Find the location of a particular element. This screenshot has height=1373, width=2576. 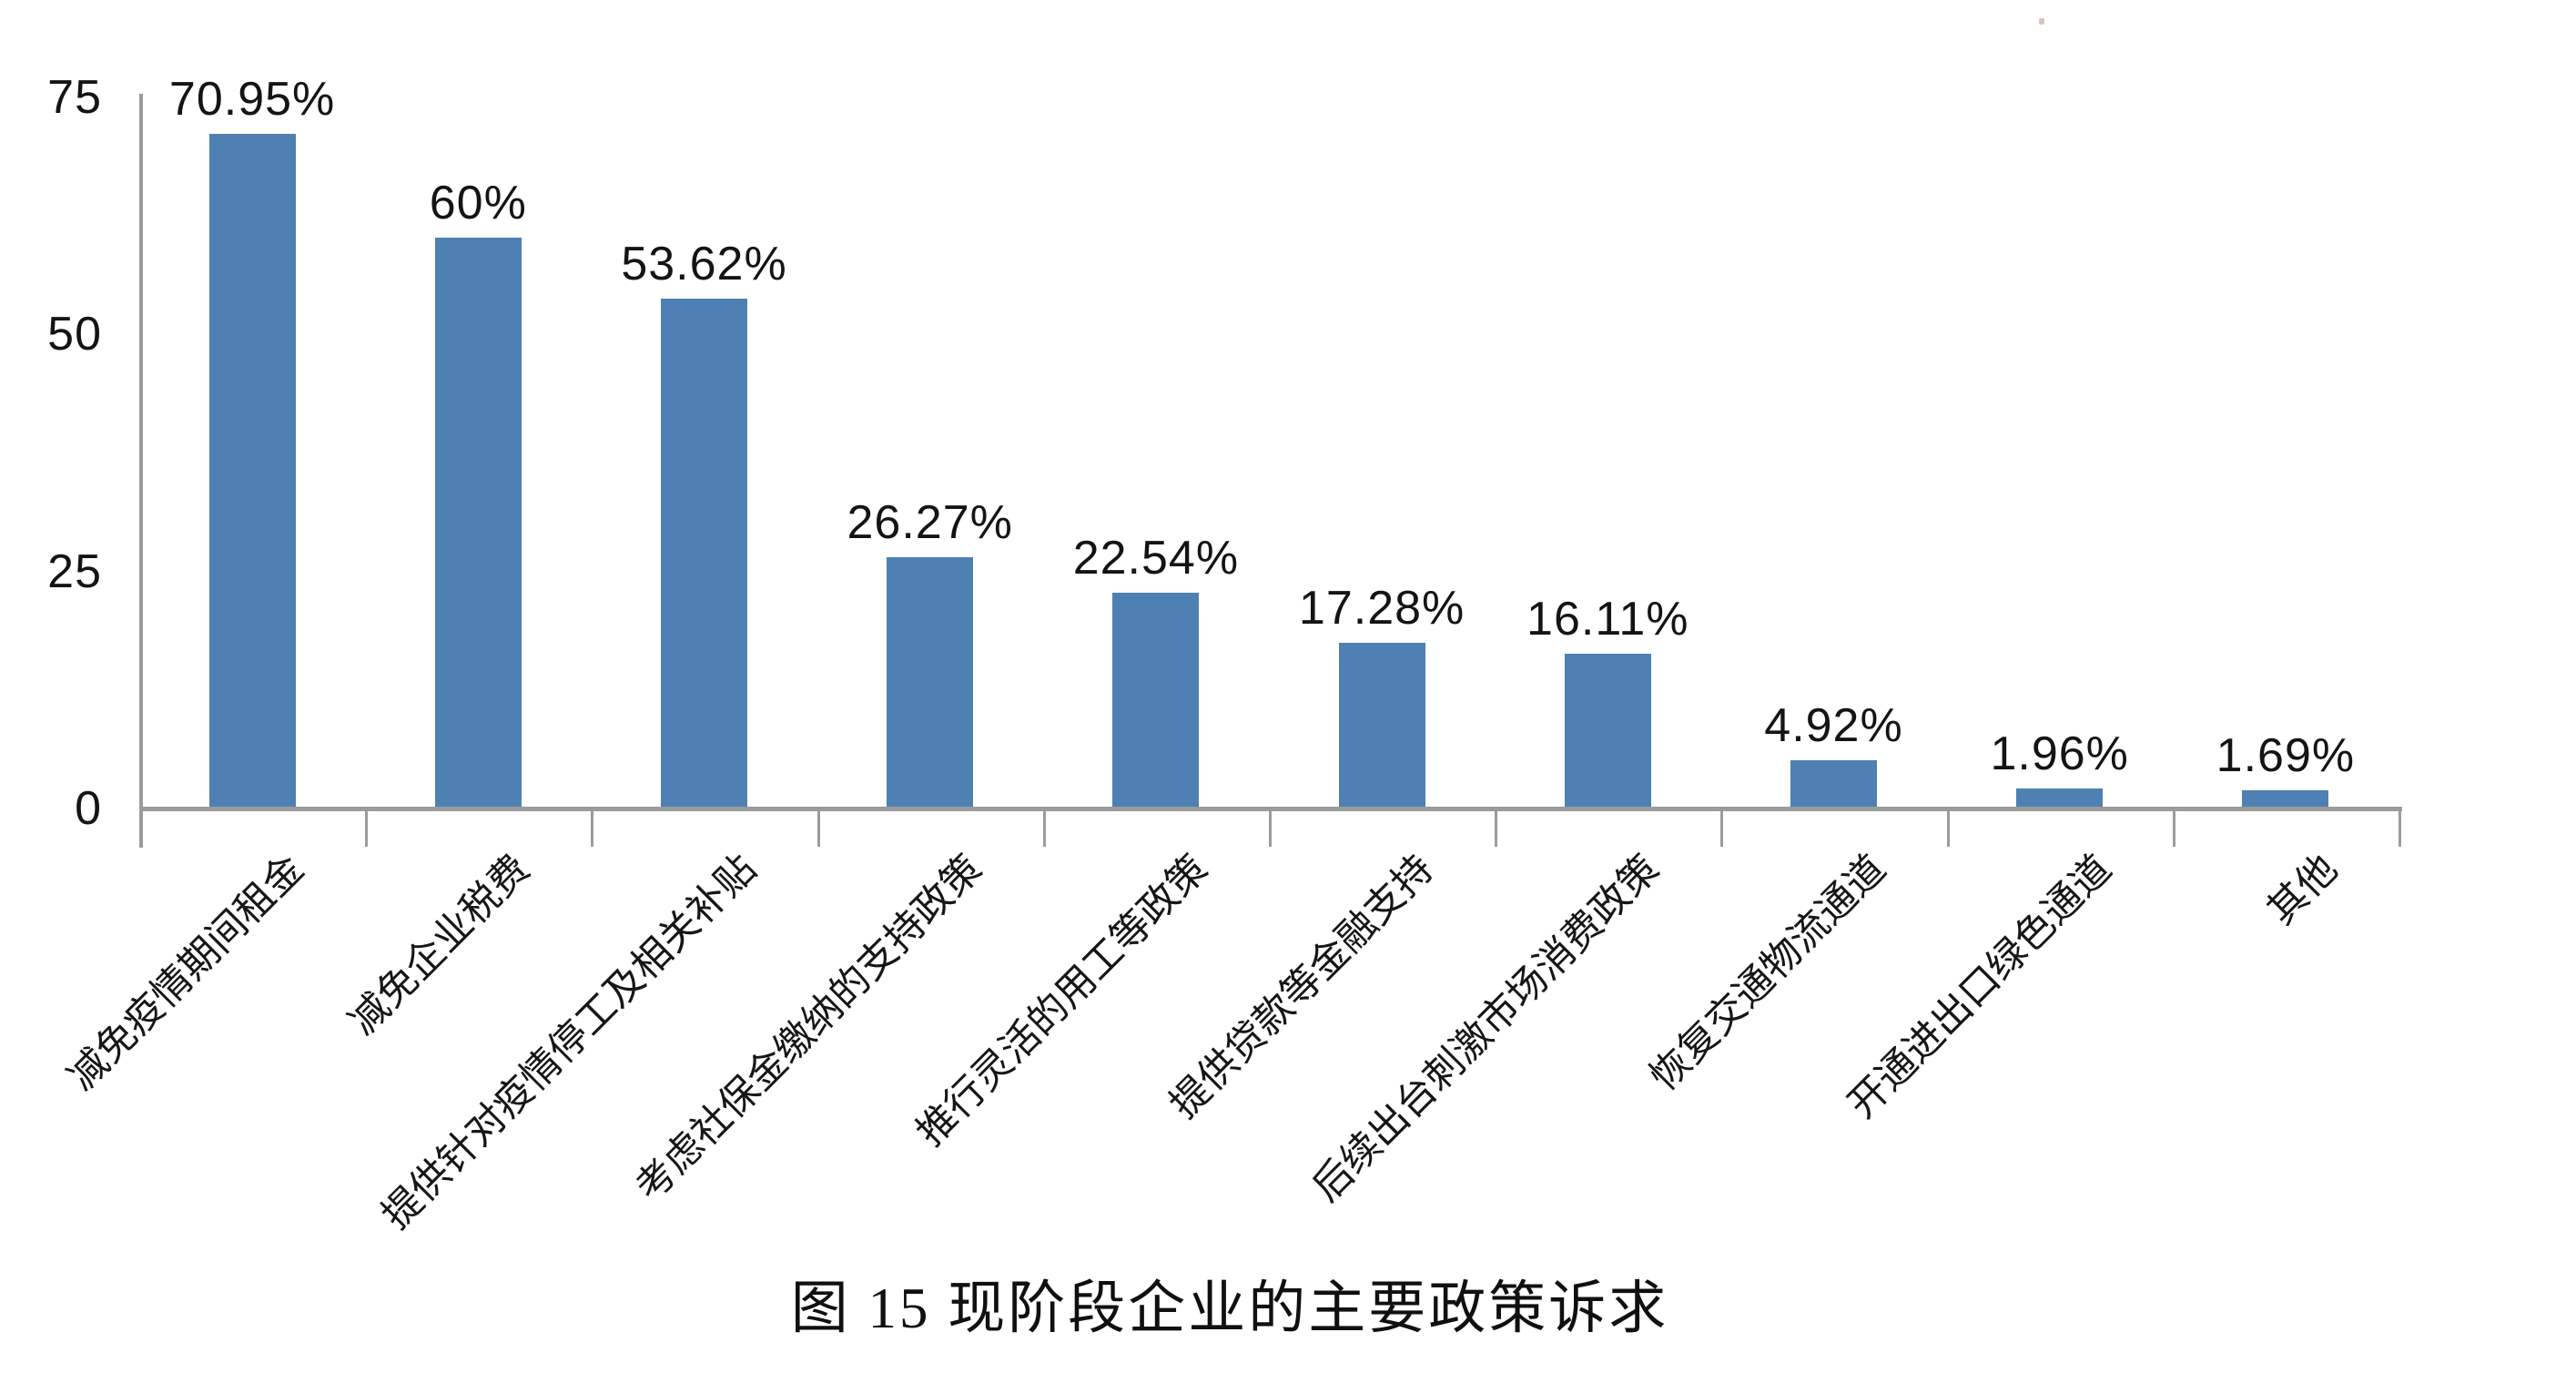

x-axis-category-label-text: 减免疫情期间租金 is located at coordinates (186, 973).